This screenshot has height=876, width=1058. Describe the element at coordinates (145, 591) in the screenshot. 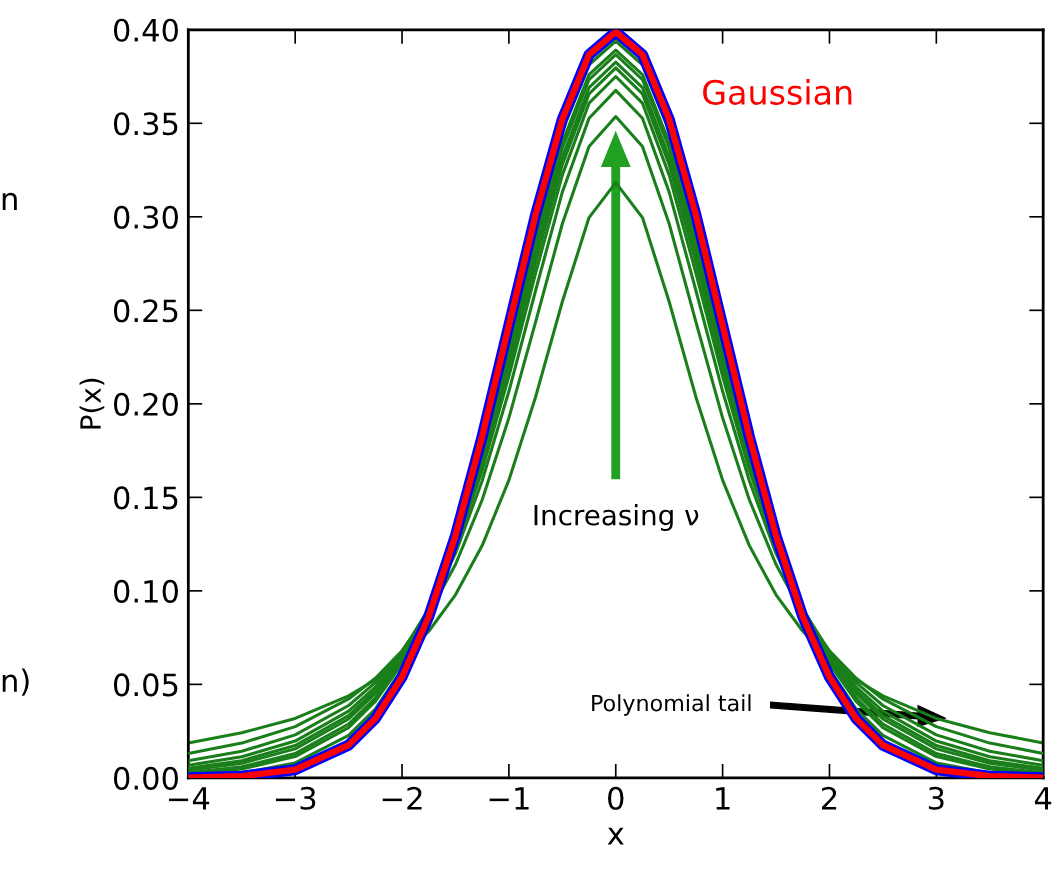

I see `y-tick-label: 0.10` at that location.